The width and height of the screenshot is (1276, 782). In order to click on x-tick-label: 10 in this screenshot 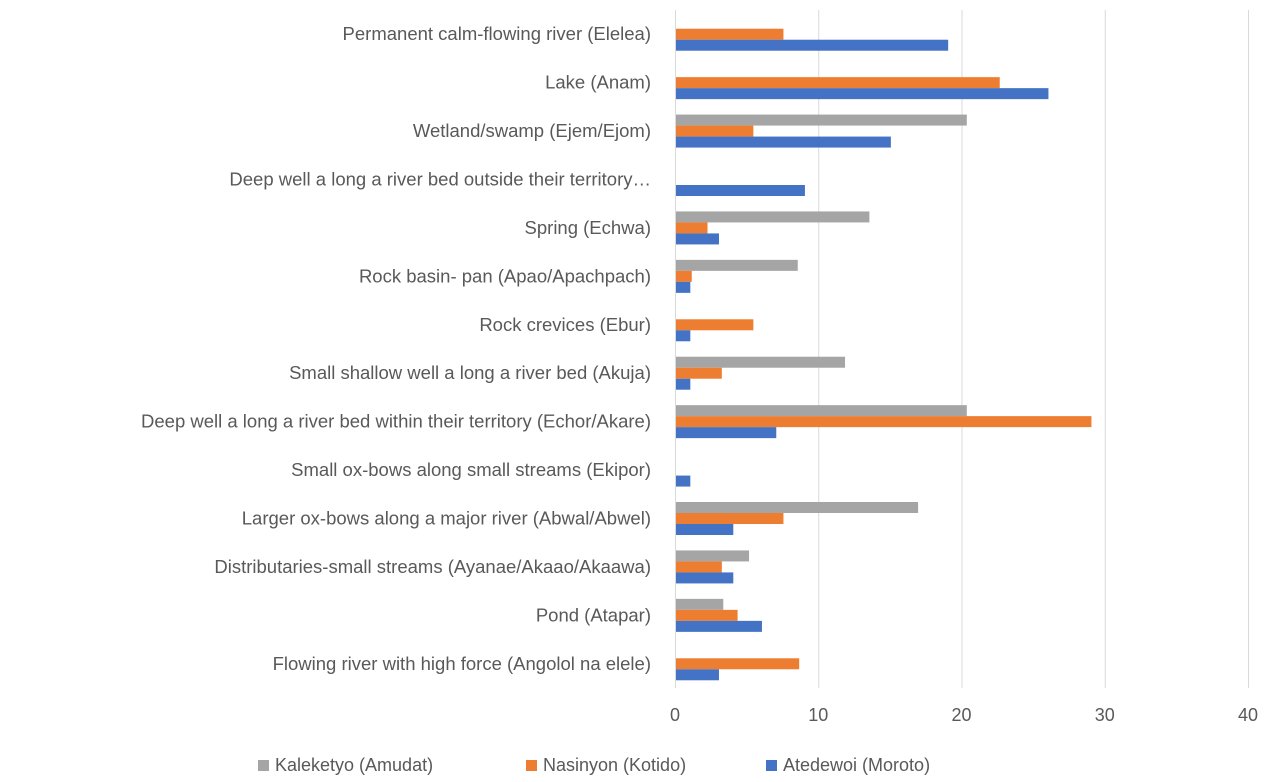, I will do `click(818, 715)`.